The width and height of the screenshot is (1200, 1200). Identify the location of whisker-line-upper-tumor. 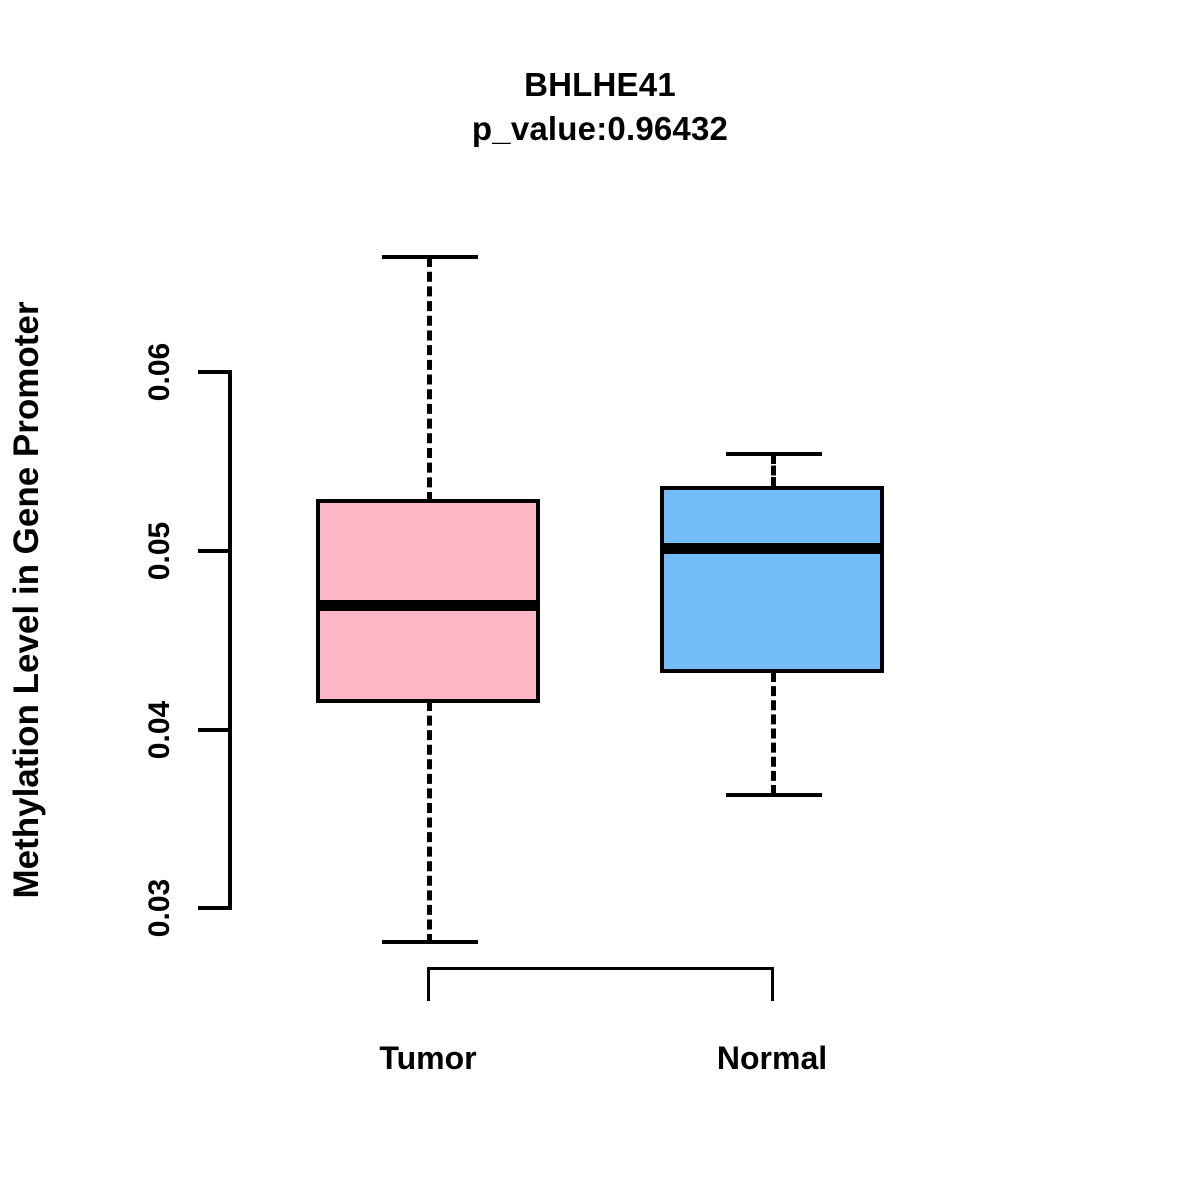
(429, 379).